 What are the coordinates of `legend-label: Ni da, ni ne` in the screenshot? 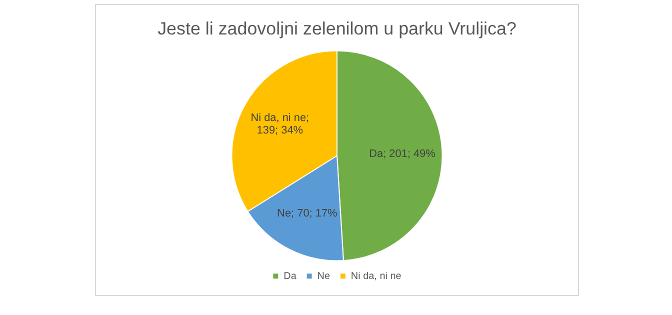 It's located at (376, 276).